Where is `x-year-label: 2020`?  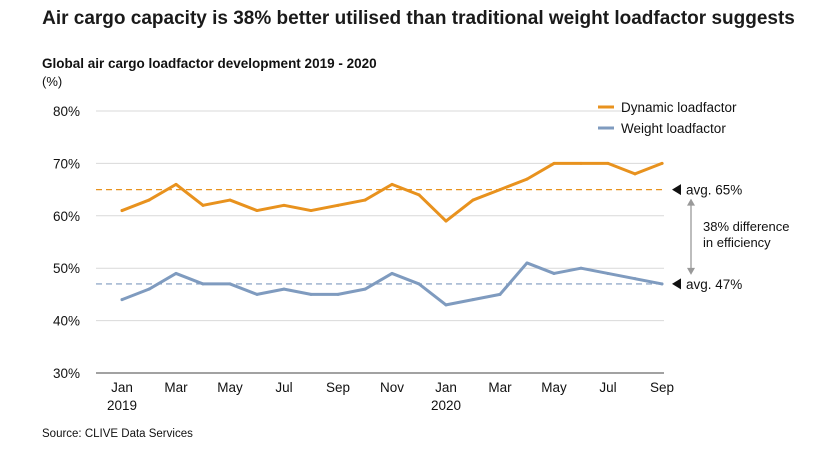
x-year-label: 2020 is located at coordinates (446, 405).